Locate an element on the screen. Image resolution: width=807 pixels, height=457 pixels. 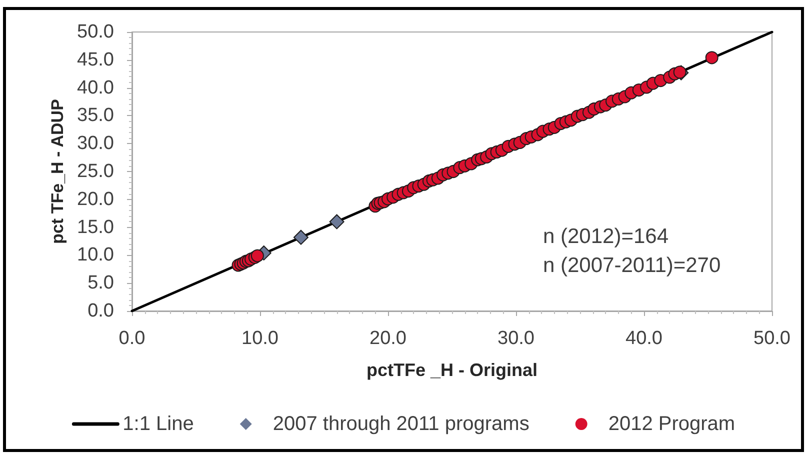
x-axis-title: pctTFe _H - Original is located at coordinates (452, 370).